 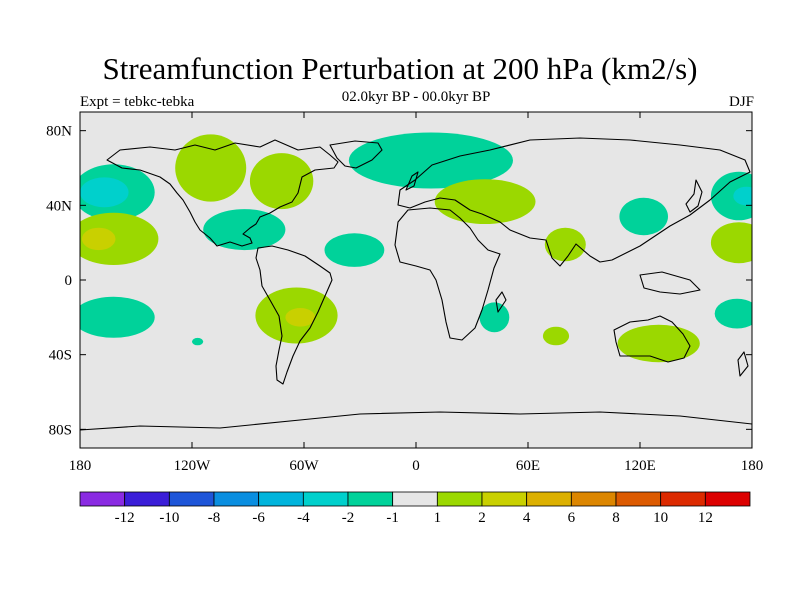 What do you see at coordinates (304, 466) in the screenshot?
I see `lon-tick-label: 60W` at bounding box center [304, 466].